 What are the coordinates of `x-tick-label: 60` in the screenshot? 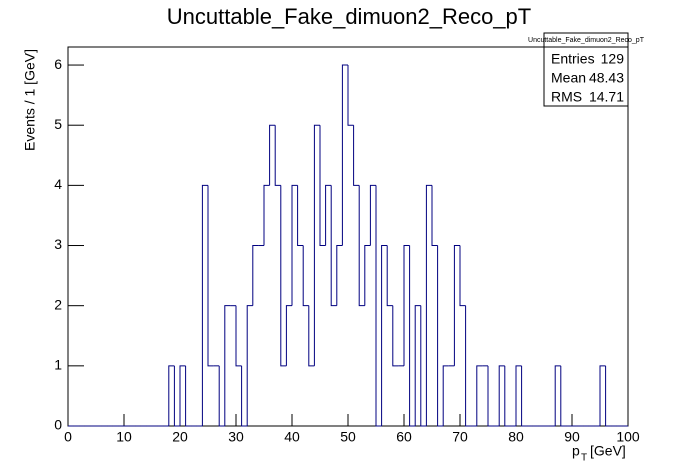 It's located at (404, 437).